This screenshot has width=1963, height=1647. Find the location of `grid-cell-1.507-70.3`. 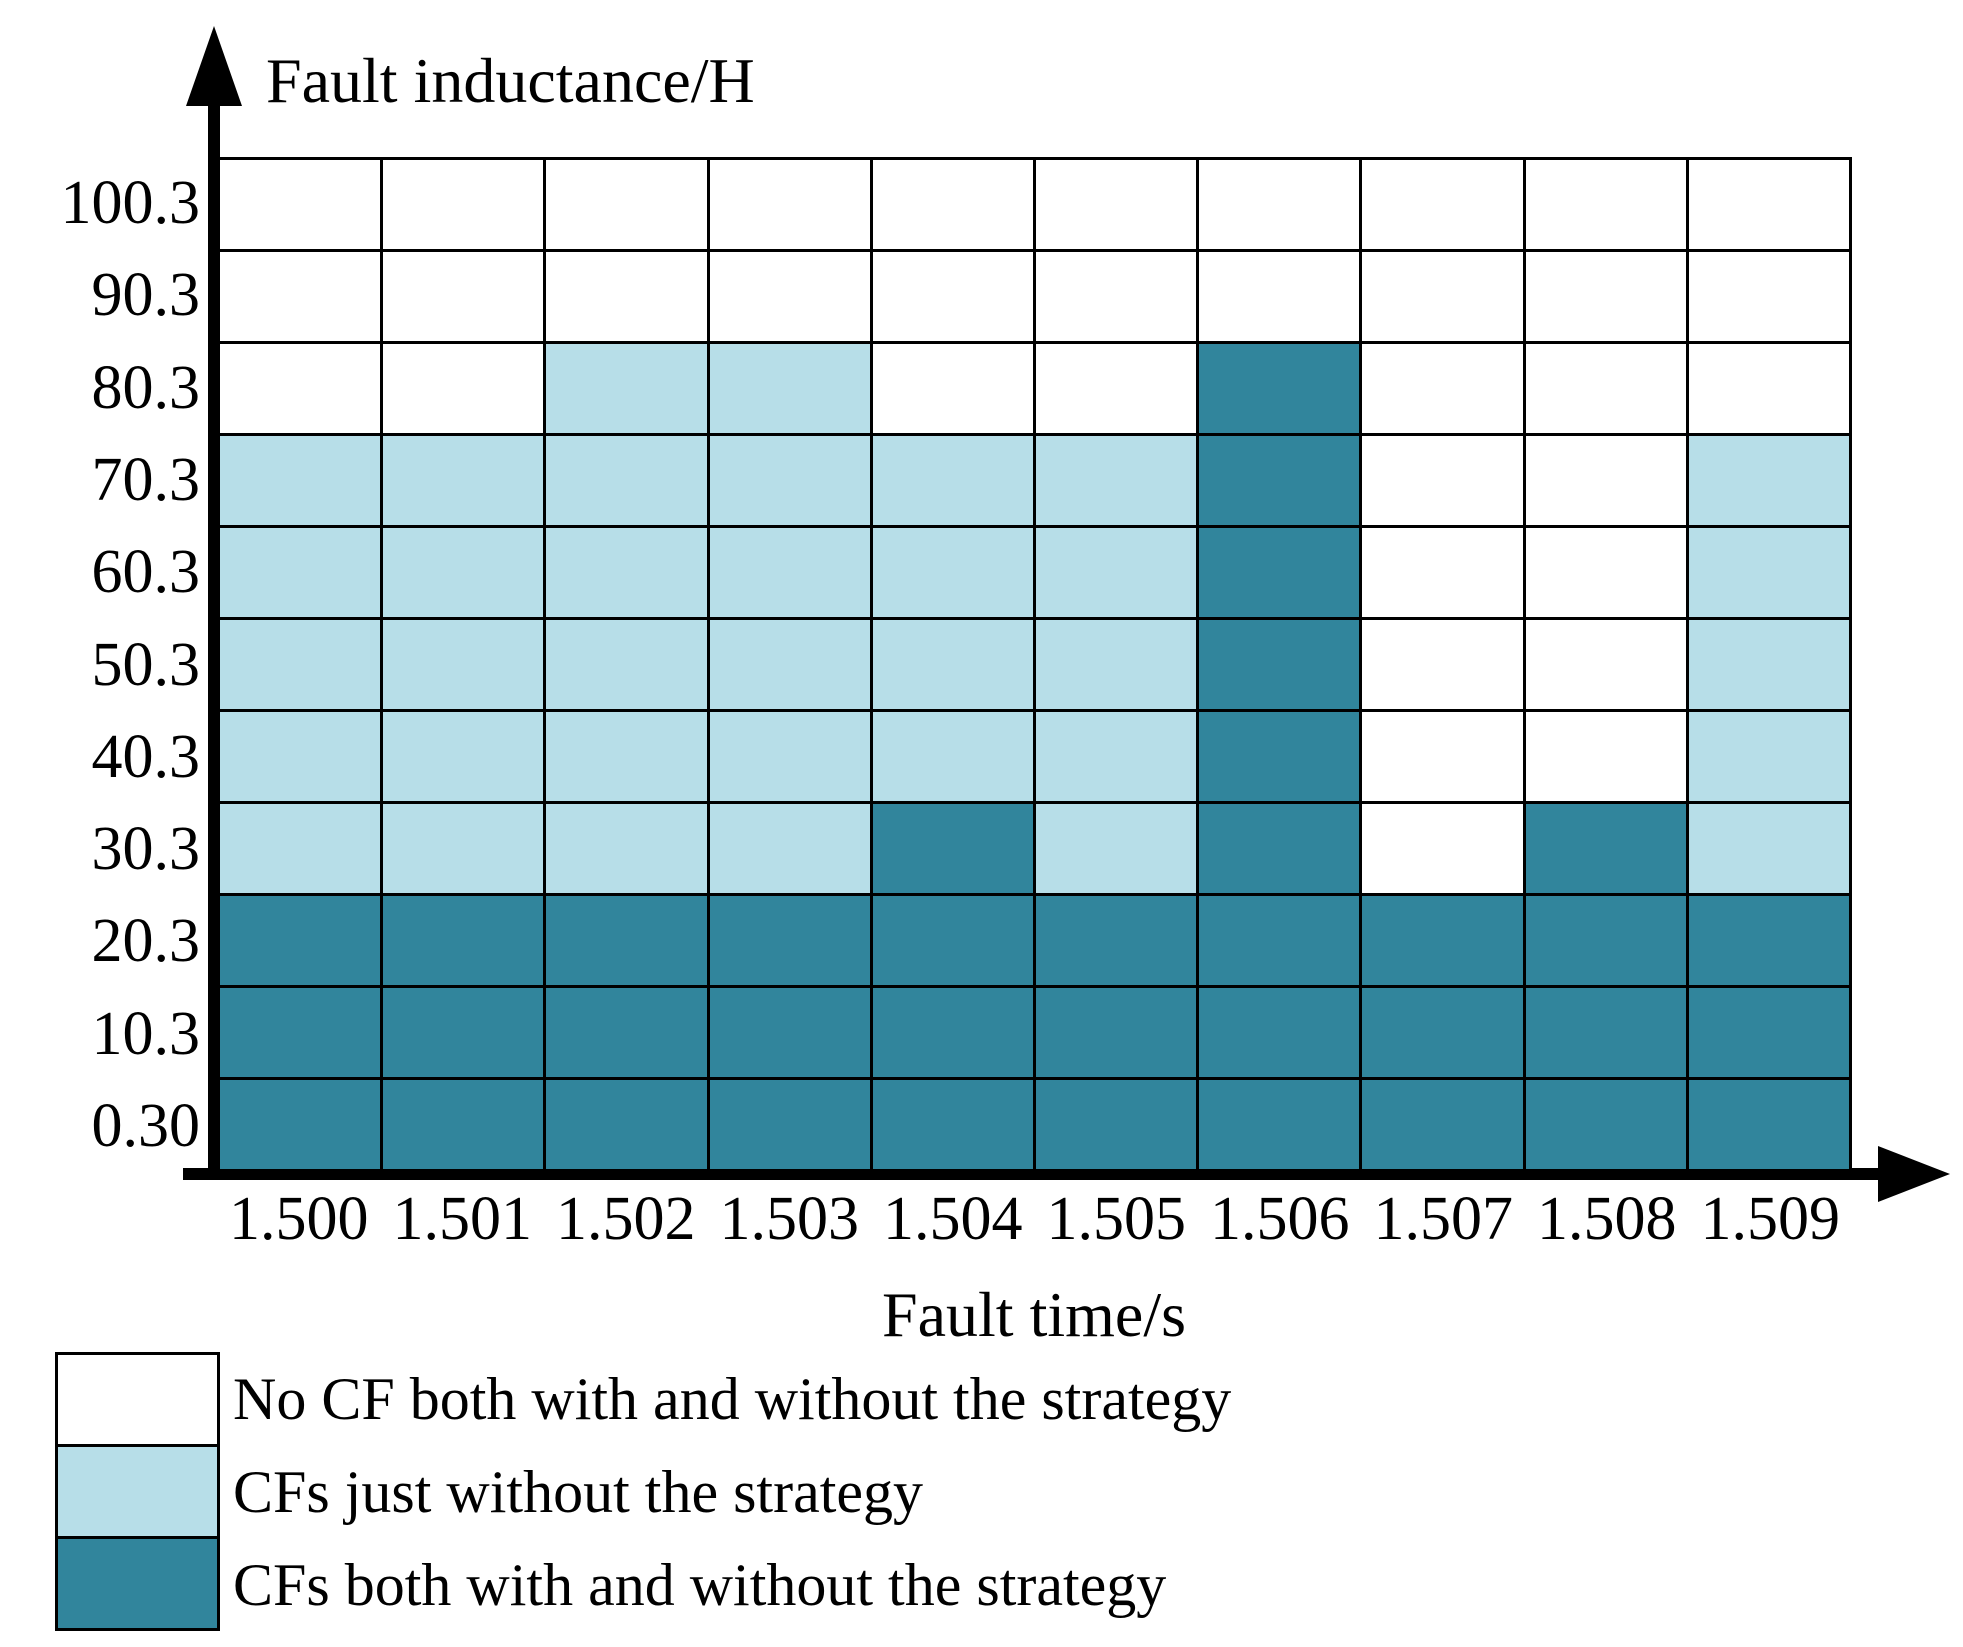

grid-cell-1.507-70.3 is located at coordinates (1442, 480).